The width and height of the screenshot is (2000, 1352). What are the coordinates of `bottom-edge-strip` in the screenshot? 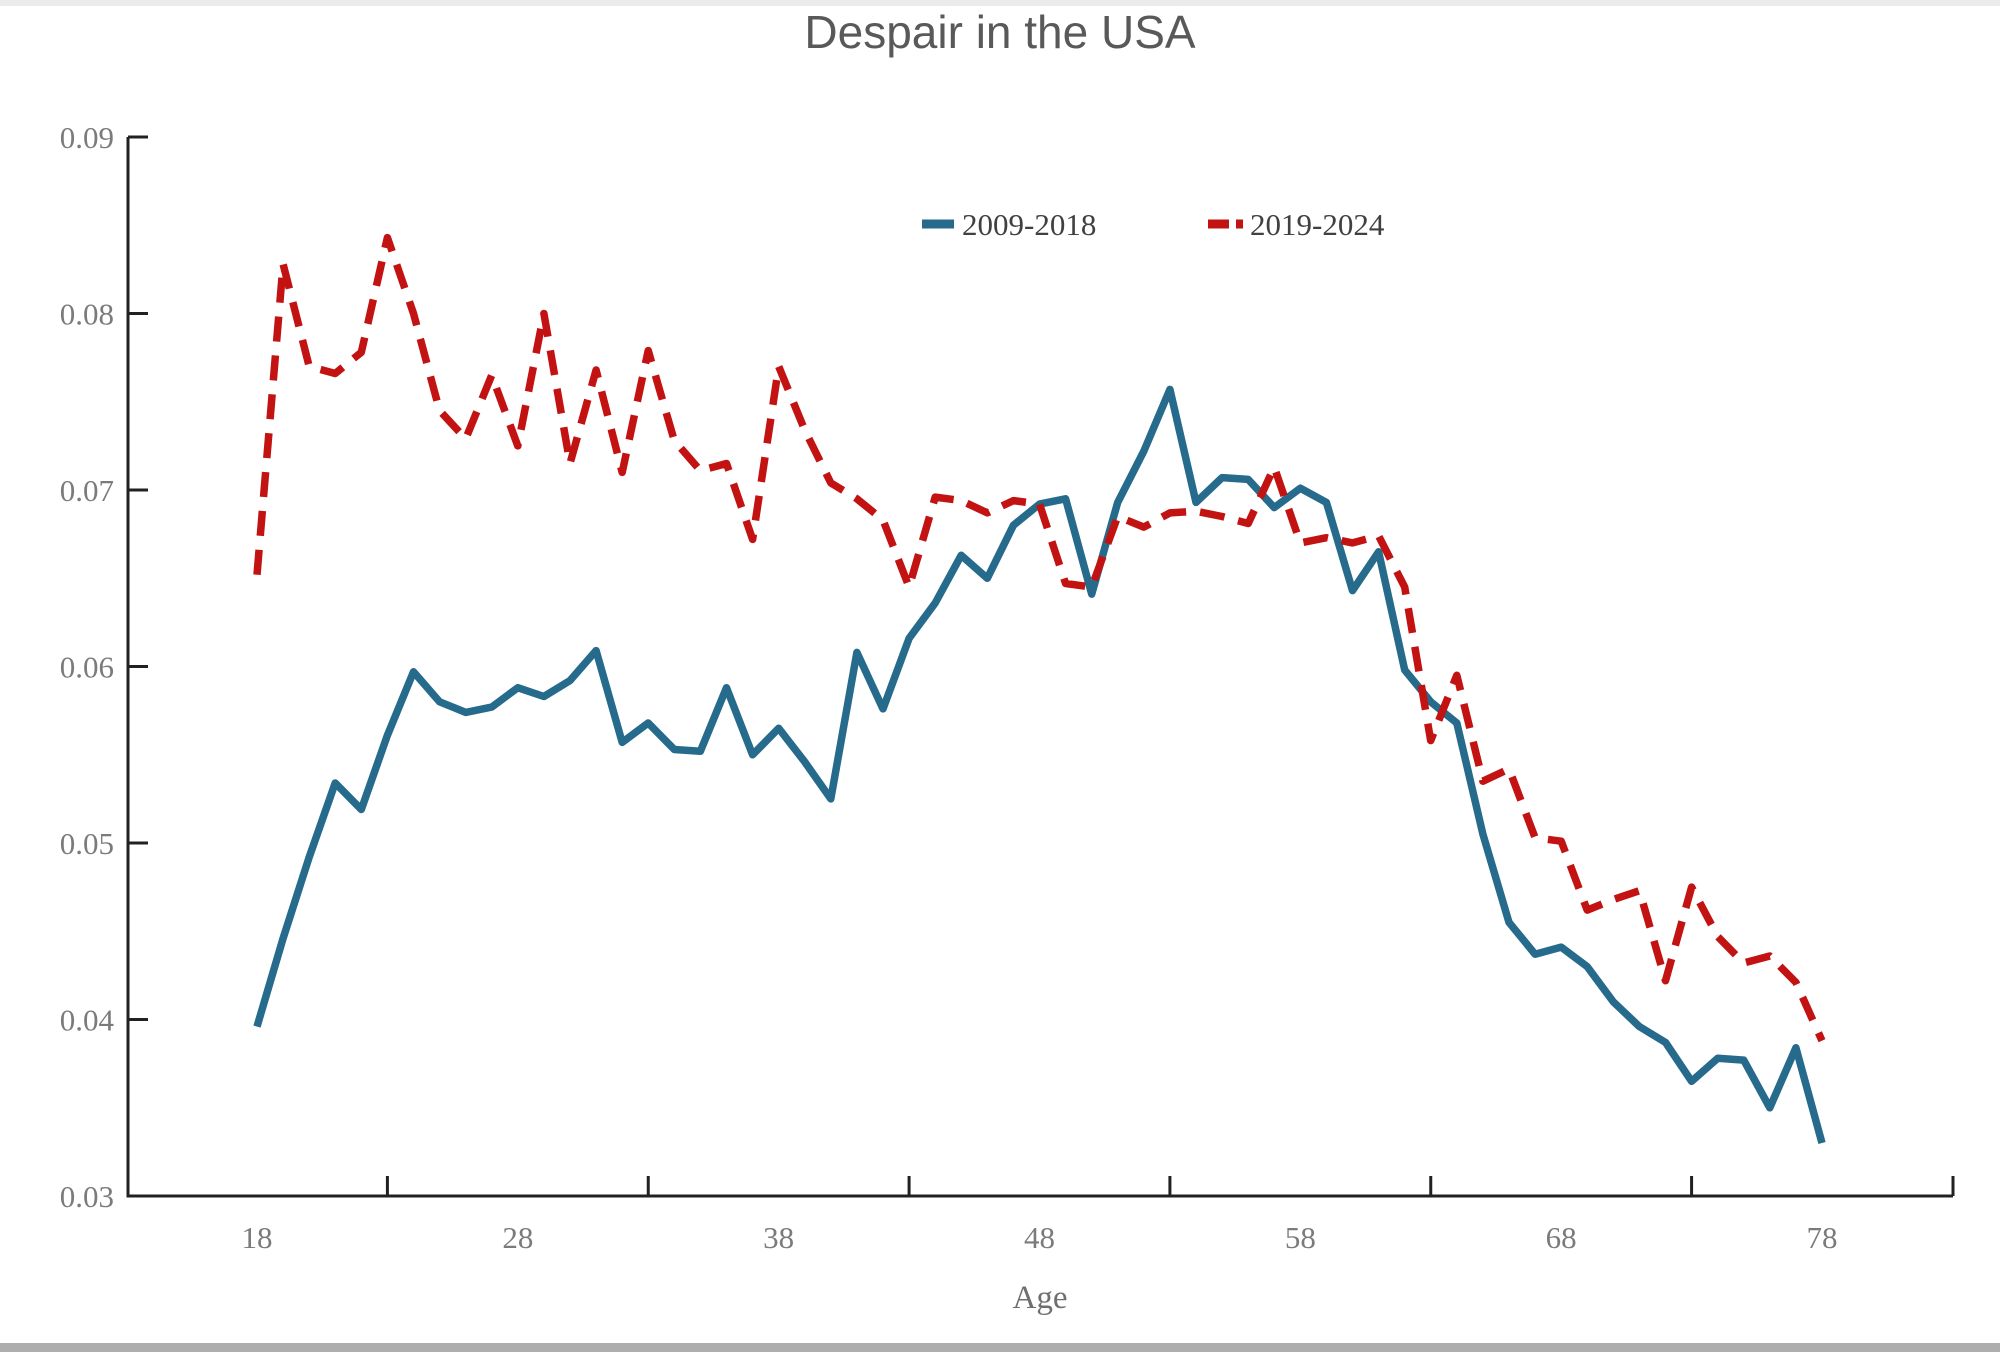 It's located at (1000, 1347).